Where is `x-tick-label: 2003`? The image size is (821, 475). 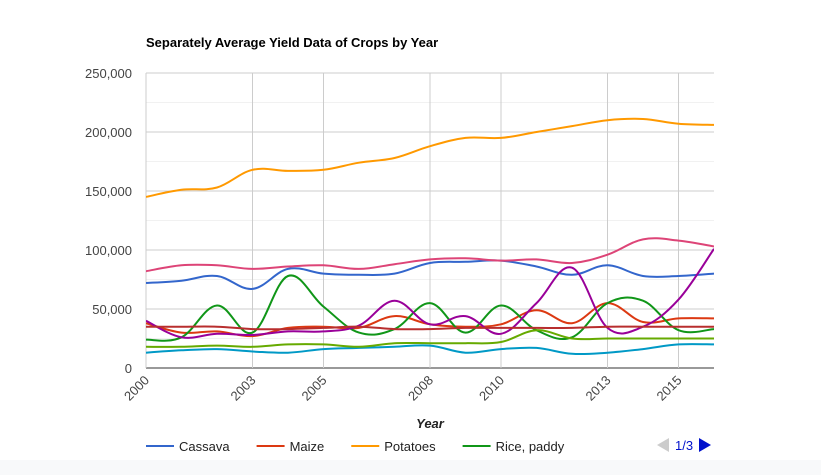
x-tick-label: 2003 is located at coordinates (243, 388).